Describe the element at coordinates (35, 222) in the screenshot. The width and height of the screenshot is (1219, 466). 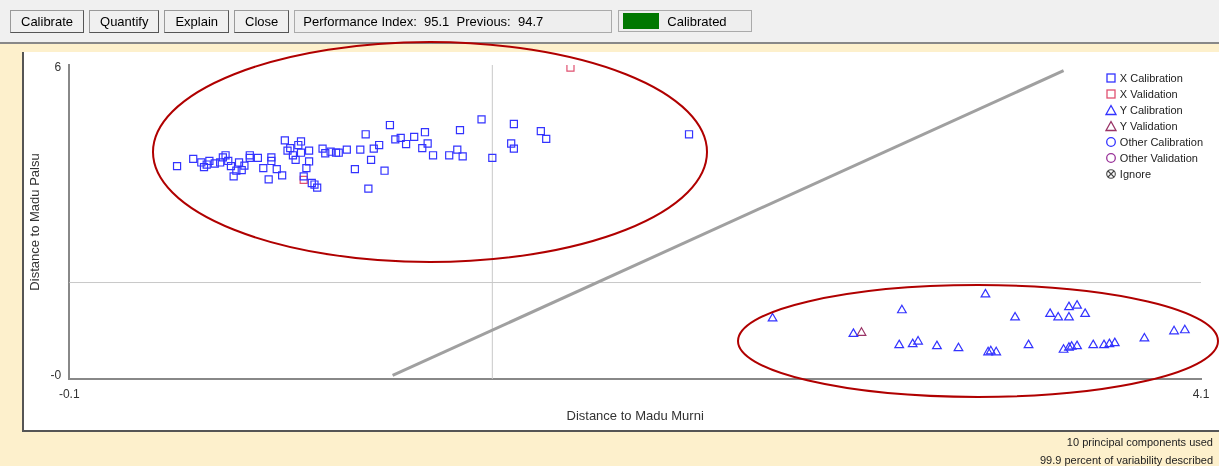
I see `y-axis-title: Distance to Madu Palsu` at that location.